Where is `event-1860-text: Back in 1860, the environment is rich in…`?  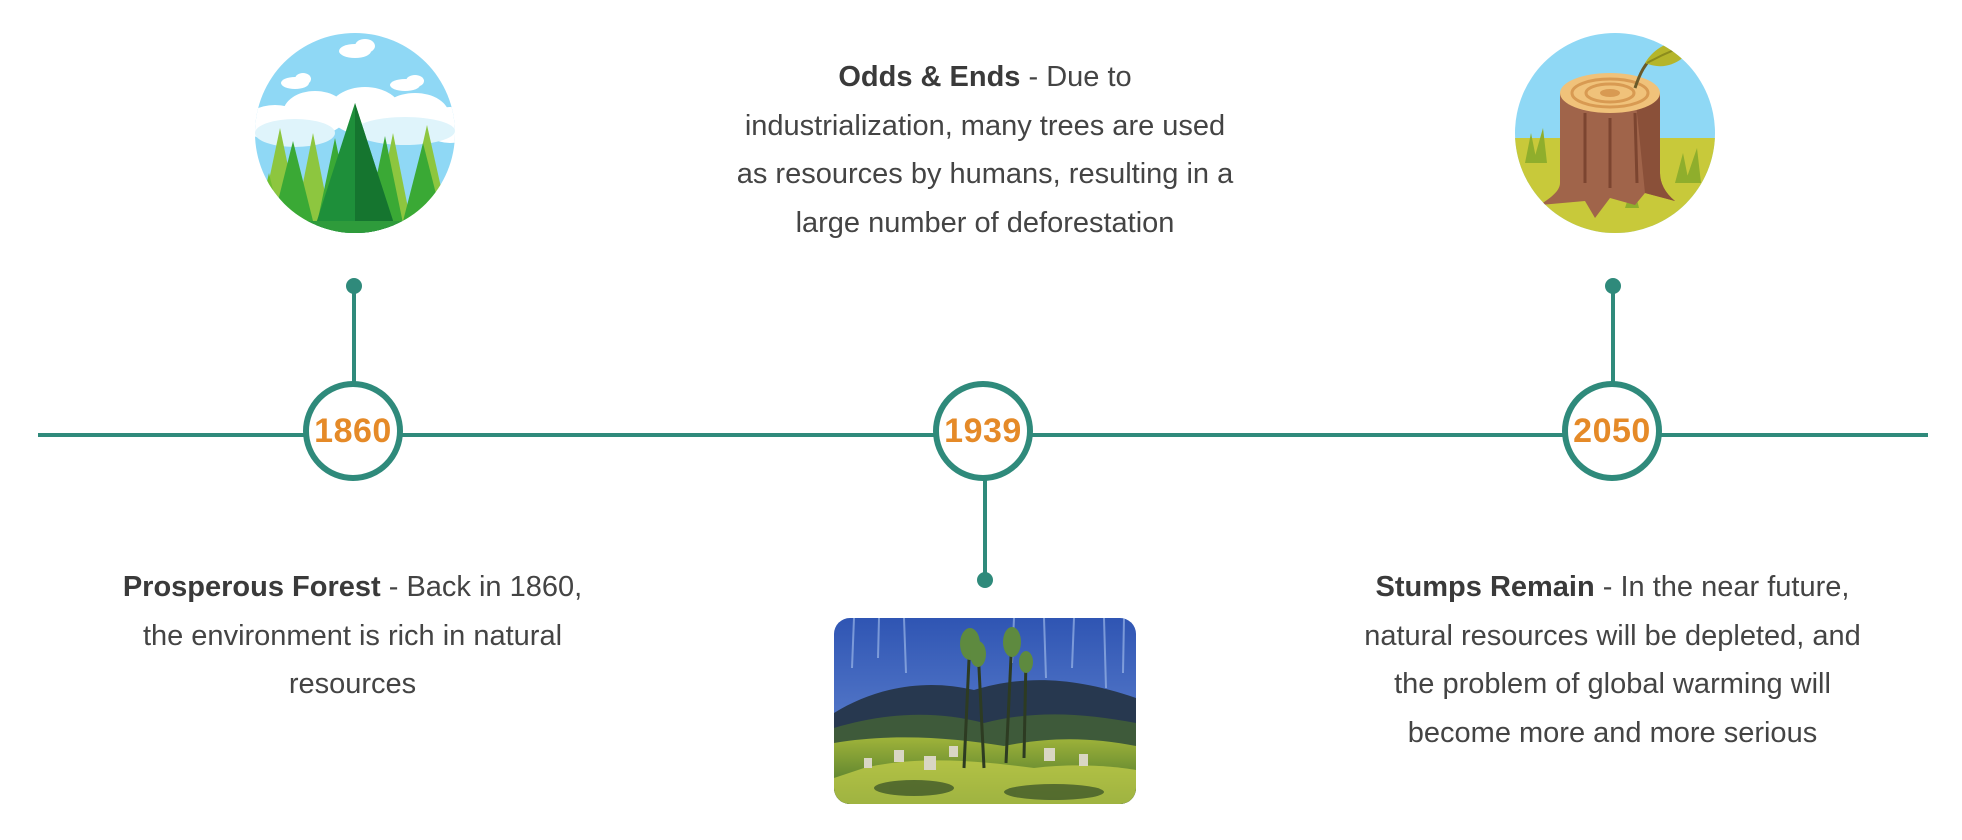
event-1860-text: Back in 1860, the environment is rich in… is located at coordinates (362, 635).